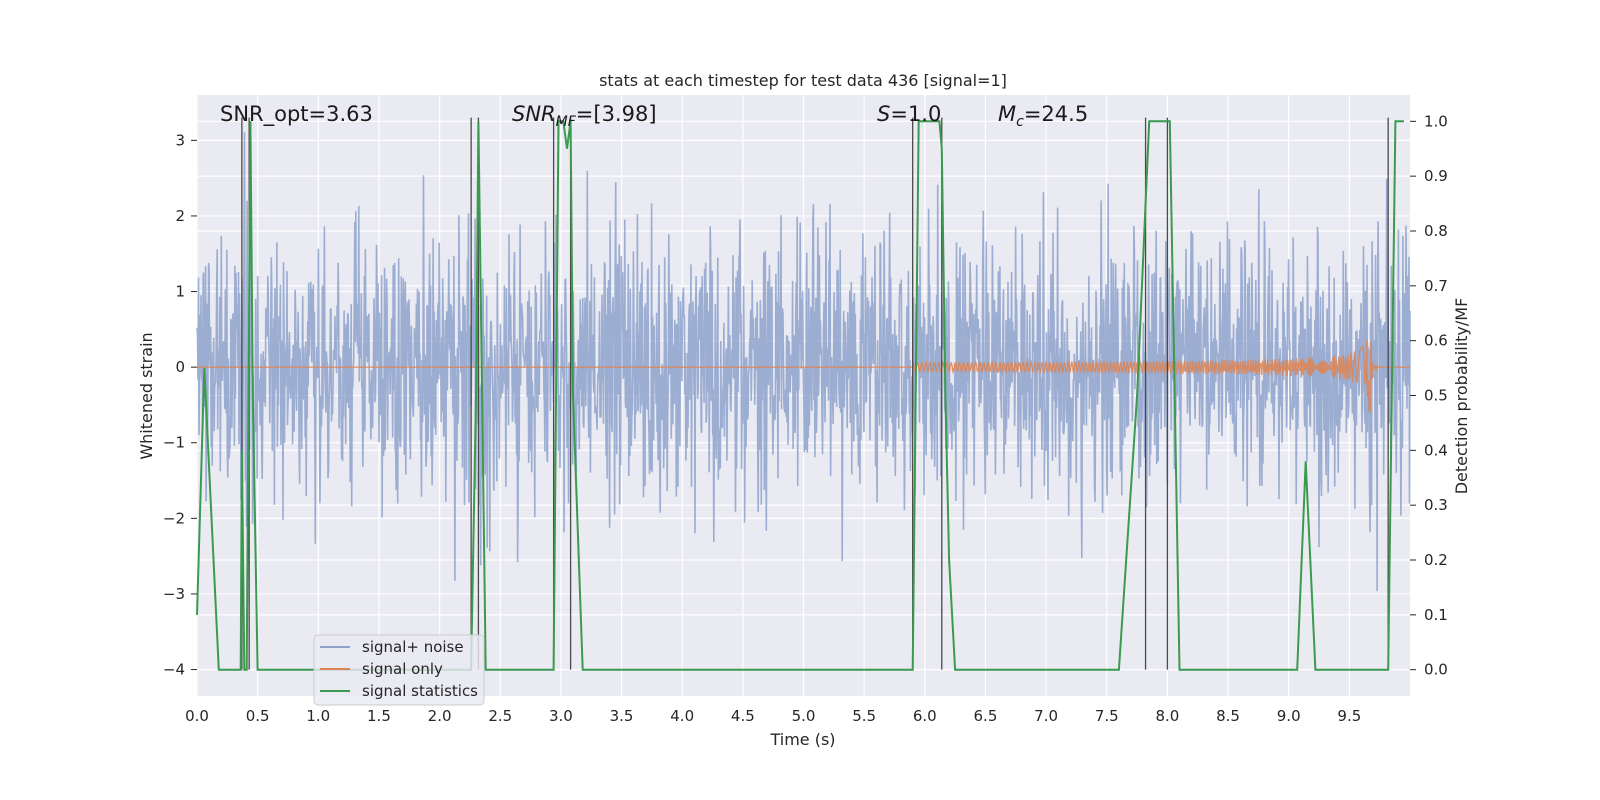 The image size is (1600, 800). What do you see at coordinates (1436, 341) in the screenshot?
I see `y2-tick-label: 0.6` at bounding box center [1436, 341].